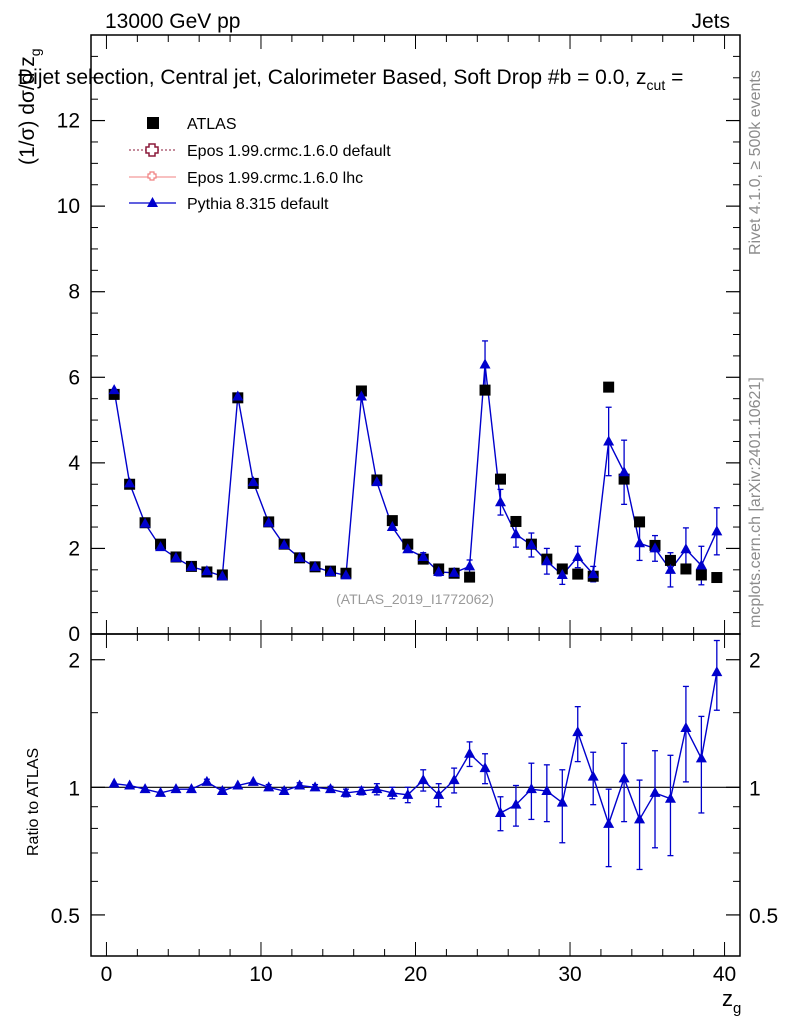  What do you see at coordinates (212, 124) in the screenshot?
I see `legend-label-atlas: ATLAS` at bounding box center [212, 124].